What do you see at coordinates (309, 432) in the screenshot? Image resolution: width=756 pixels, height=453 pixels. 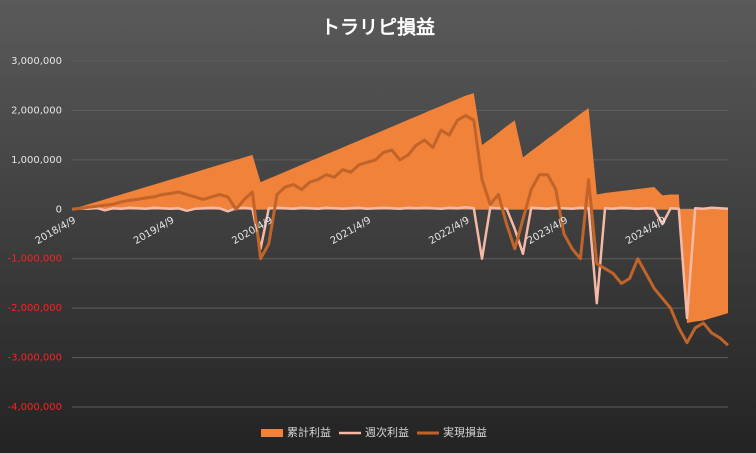 I see `legend-label: 累計利益` at bounding box center [309, 432].